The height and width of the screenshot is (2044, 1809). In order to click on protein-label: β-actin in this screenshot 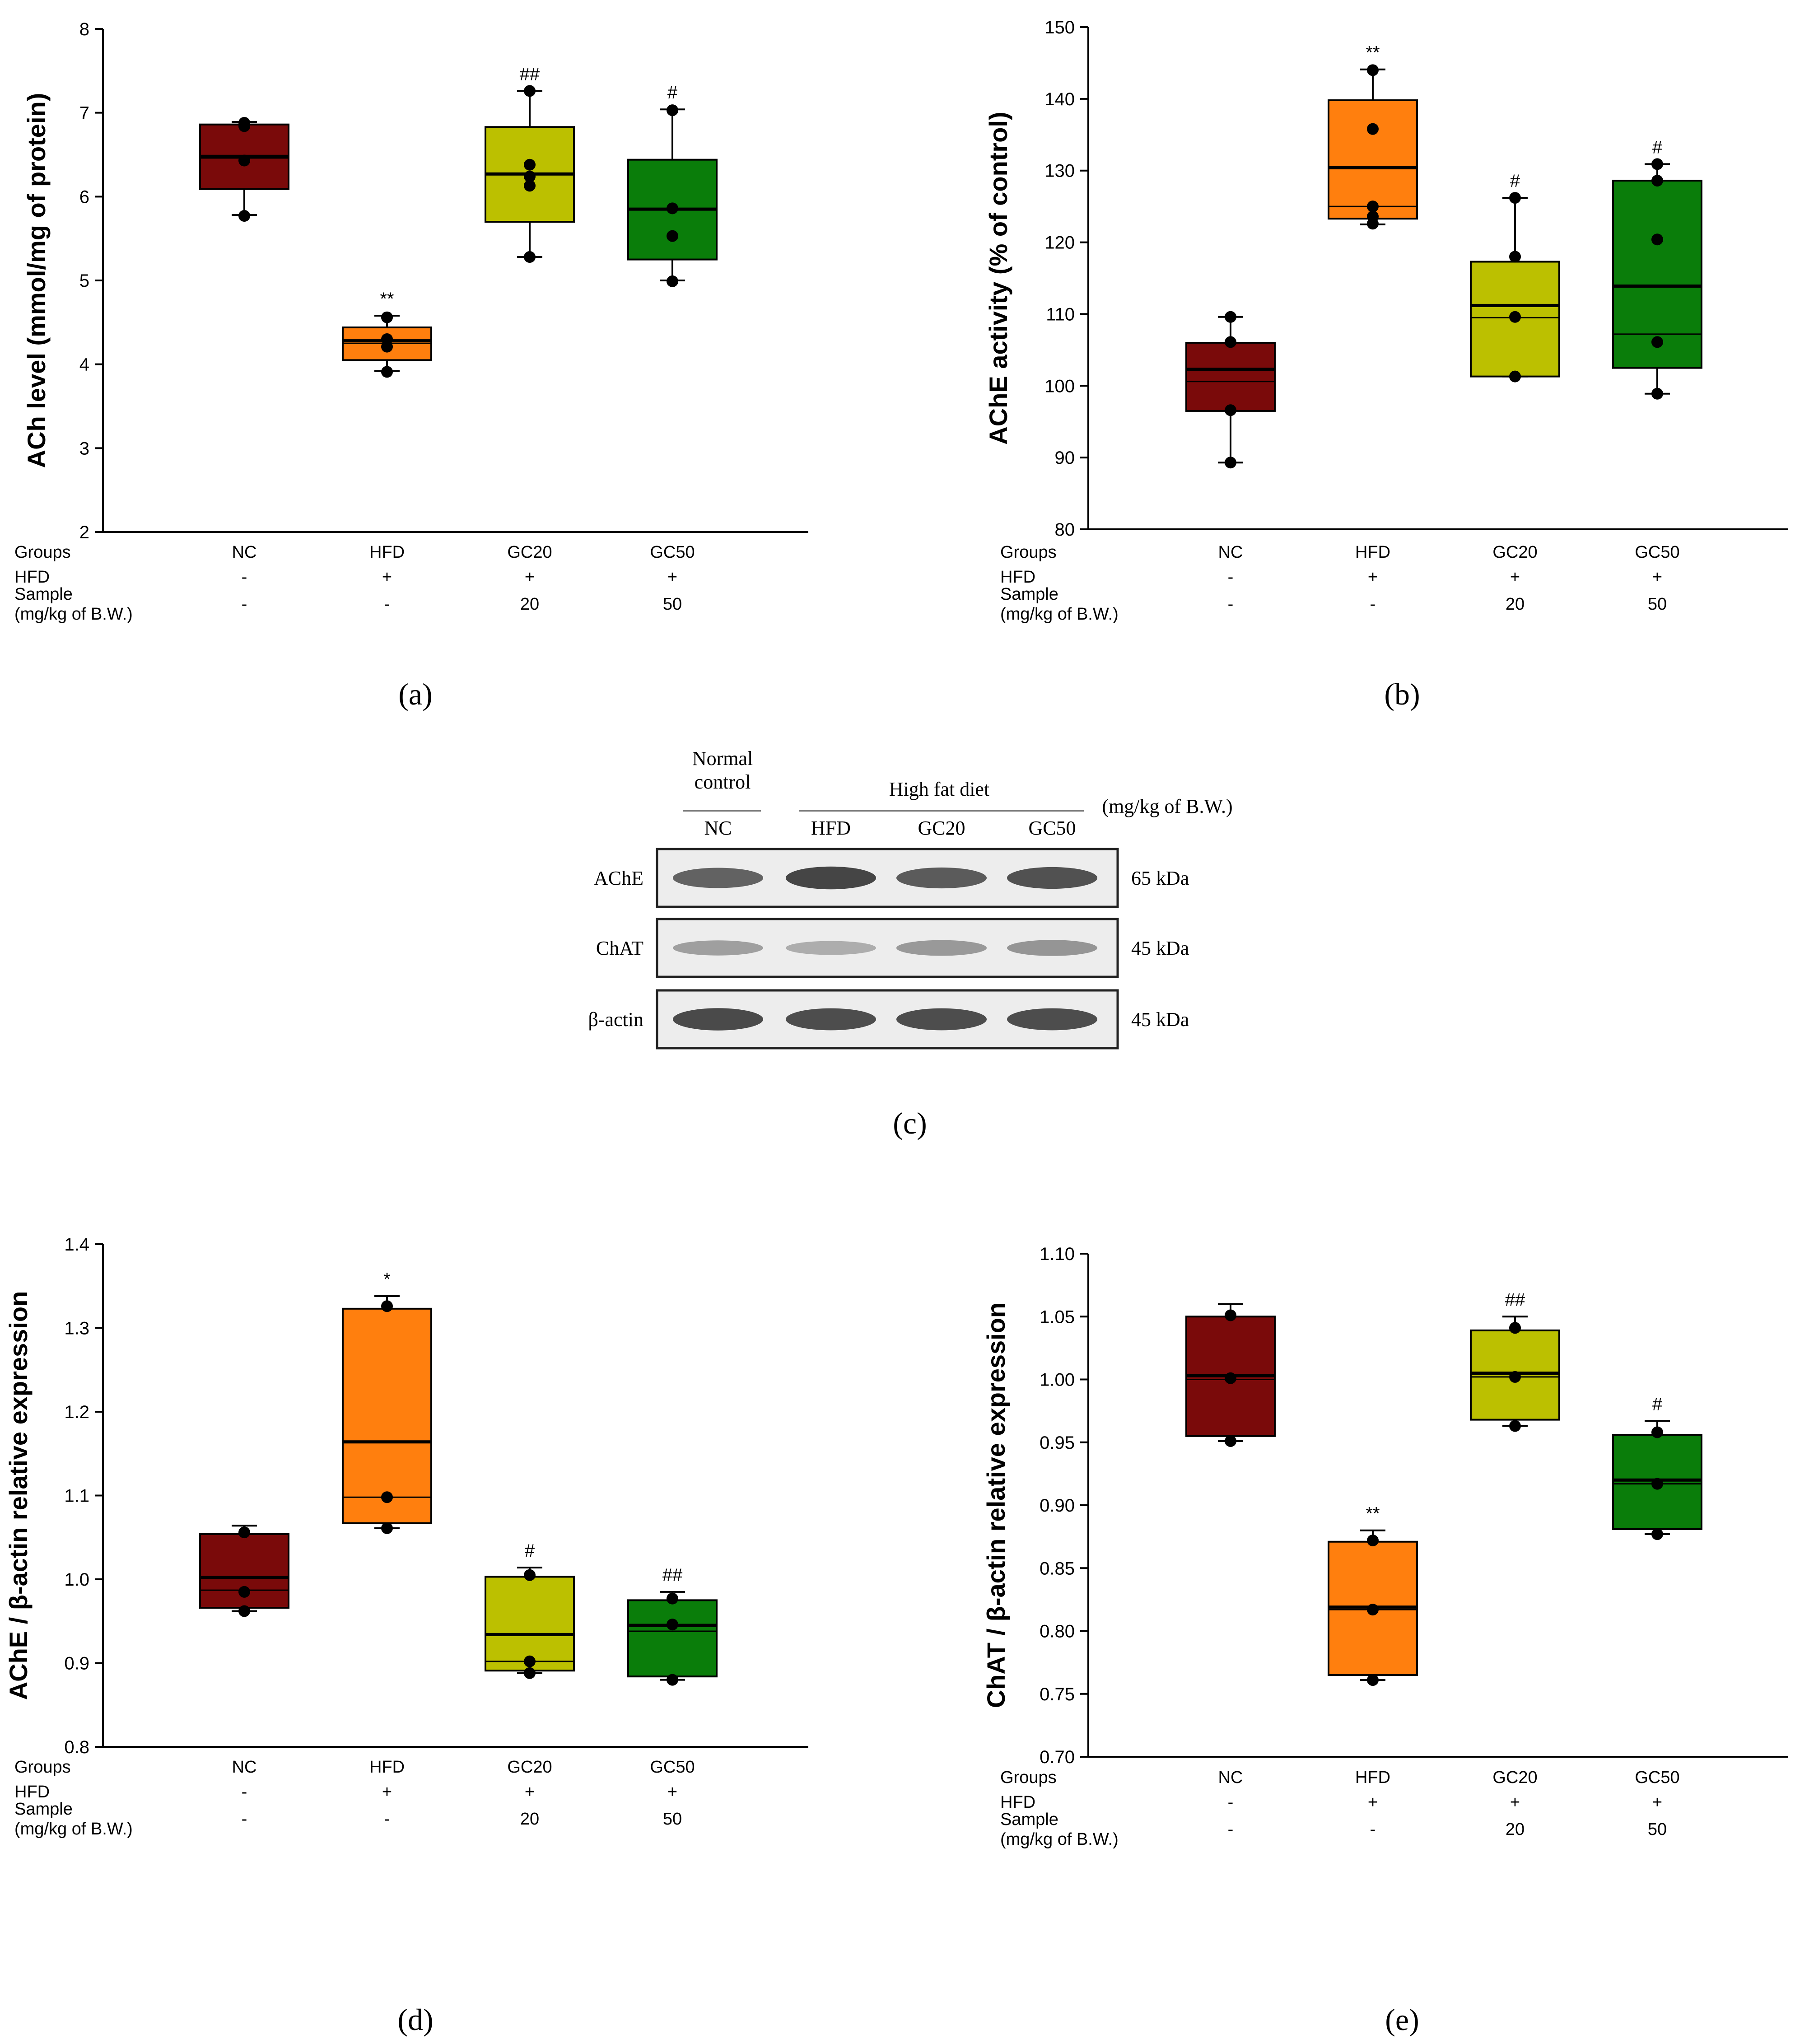, I will do `click(615, 1019)`.